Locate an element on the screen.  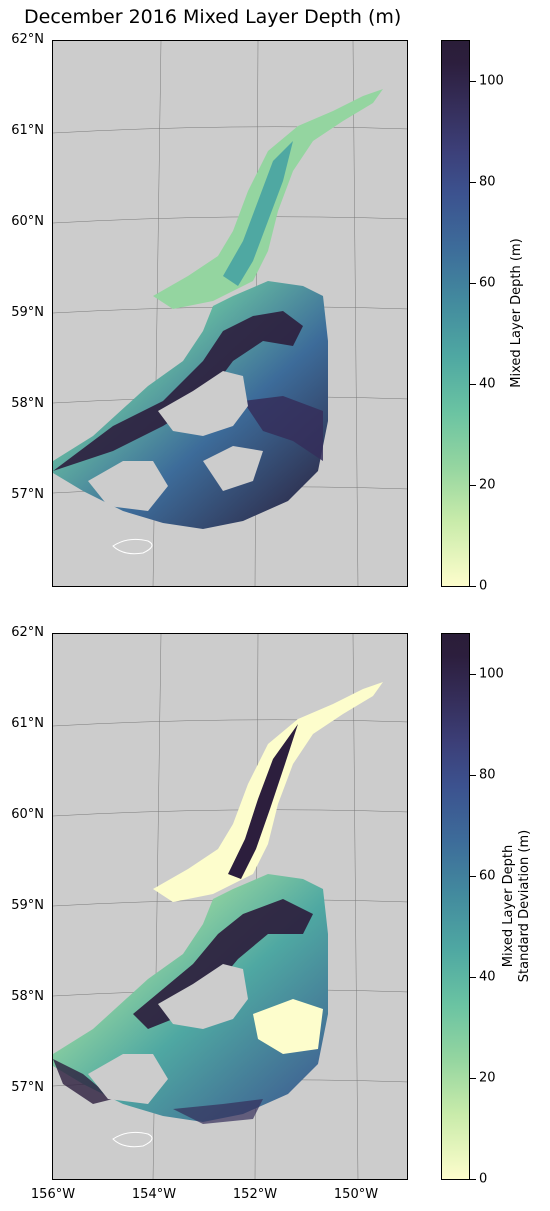
lon-label: 150°W is located at coordinates (356, 1194).